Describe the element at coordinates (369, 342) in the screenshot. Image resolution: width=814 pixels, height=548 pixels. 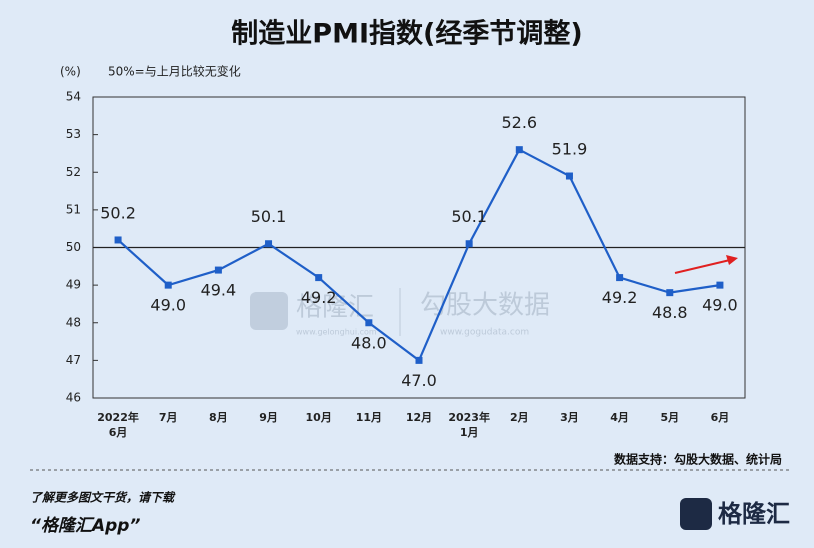
I see `data-label: 48.0` at that location.